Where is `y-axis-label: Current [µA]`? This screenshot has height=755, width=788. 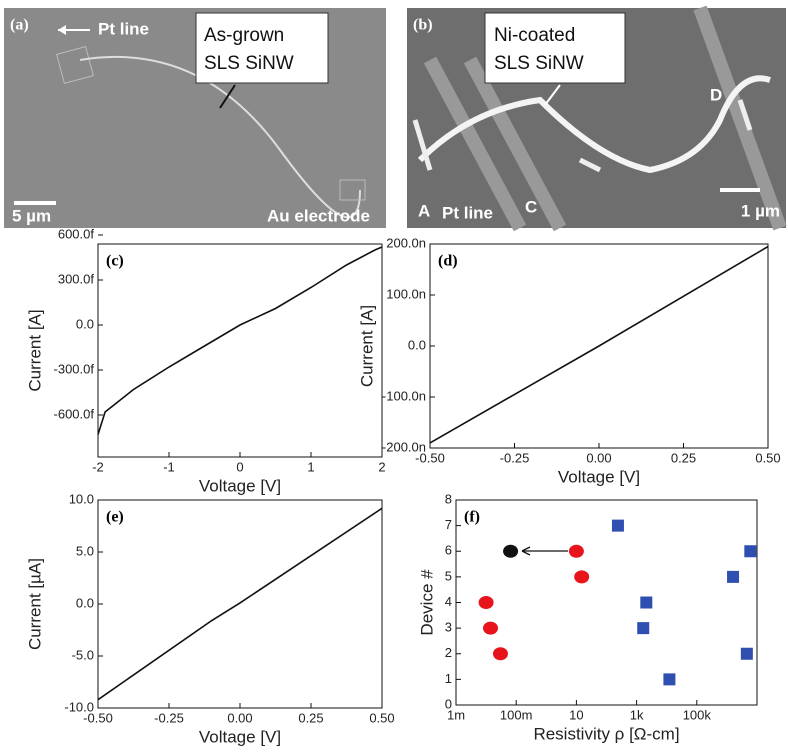 y-axis-label: Current [µA] is located at coordinates (34, 604).